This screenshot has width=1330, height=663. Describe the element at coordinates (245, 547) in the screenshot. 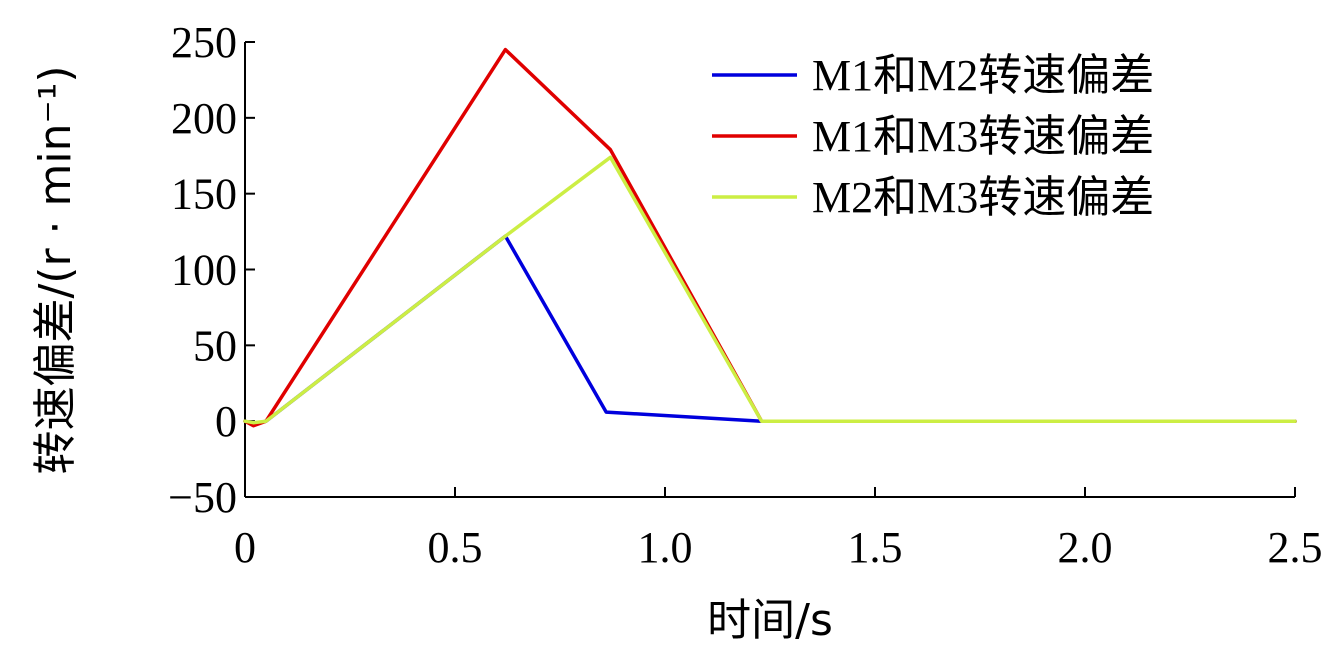

I see `x-tick-label: 0` at that location.